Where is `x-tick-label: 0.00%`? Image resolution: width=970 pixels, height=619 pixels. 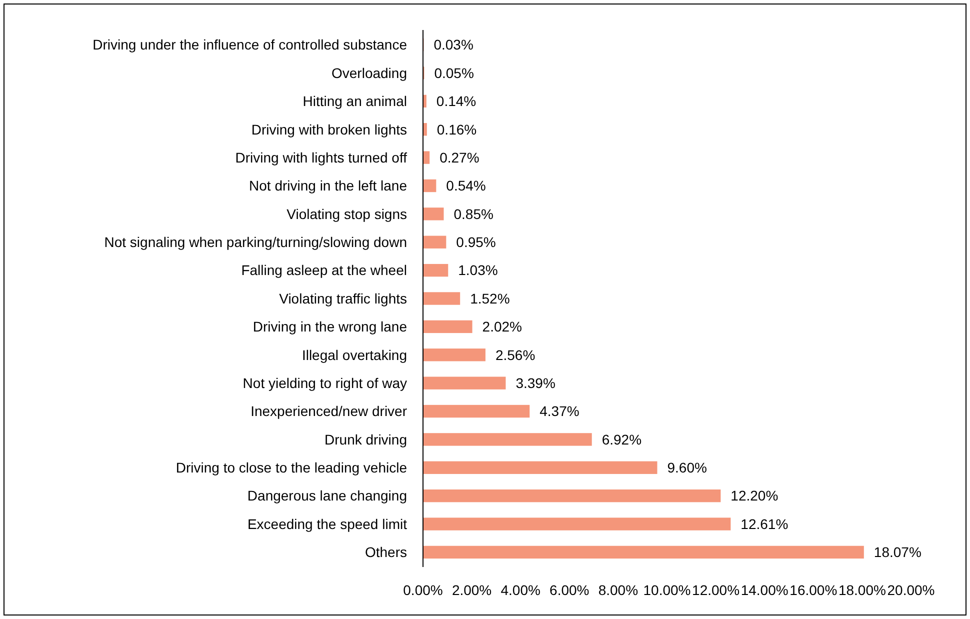 x-tick-label: 0.00% is located at coordinates (423, 590).